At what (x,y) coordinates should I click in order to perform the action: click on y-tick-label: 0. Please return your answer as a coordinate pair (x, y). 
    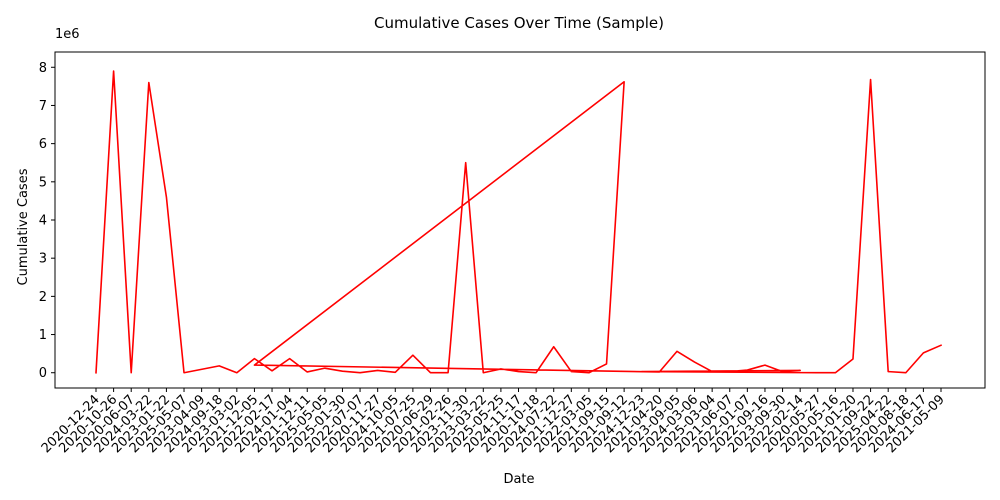
    Looking at the image, I should click on (43, 373).